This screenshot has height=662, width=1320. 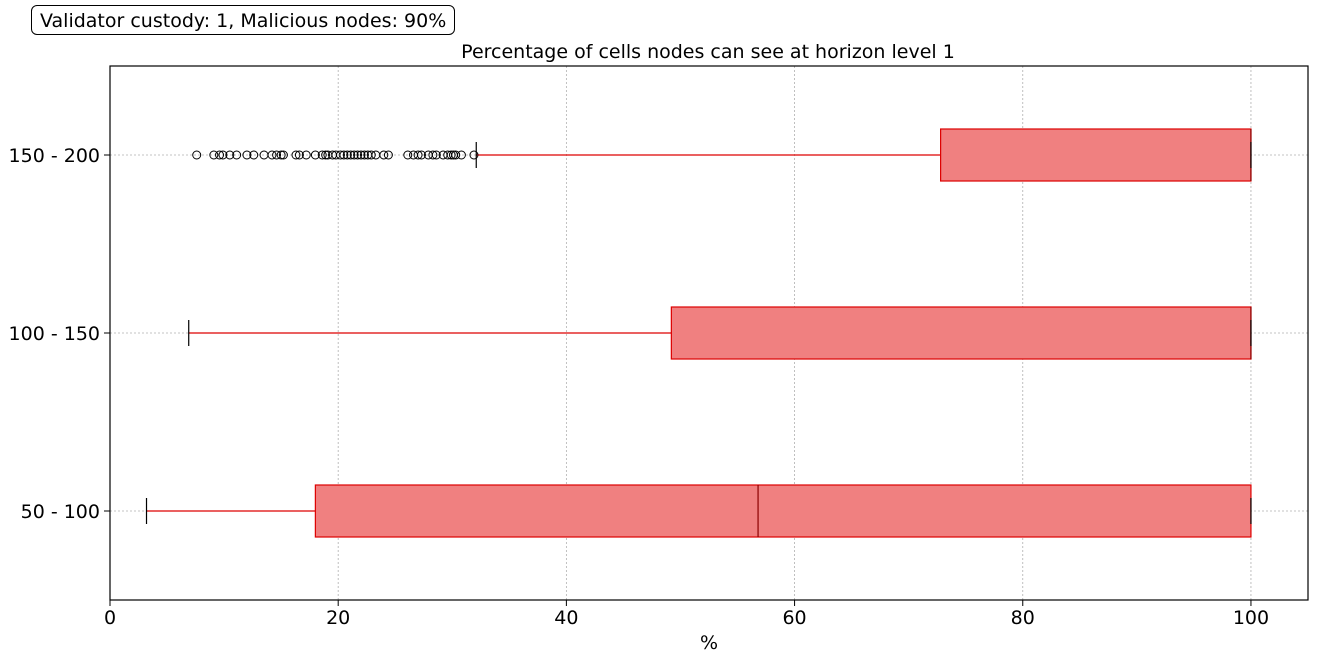 What do you see at coordinates (60, 512) in the screenshot?
I see `y-tick-label: 50 - 100` at bounding box center [60, 512].